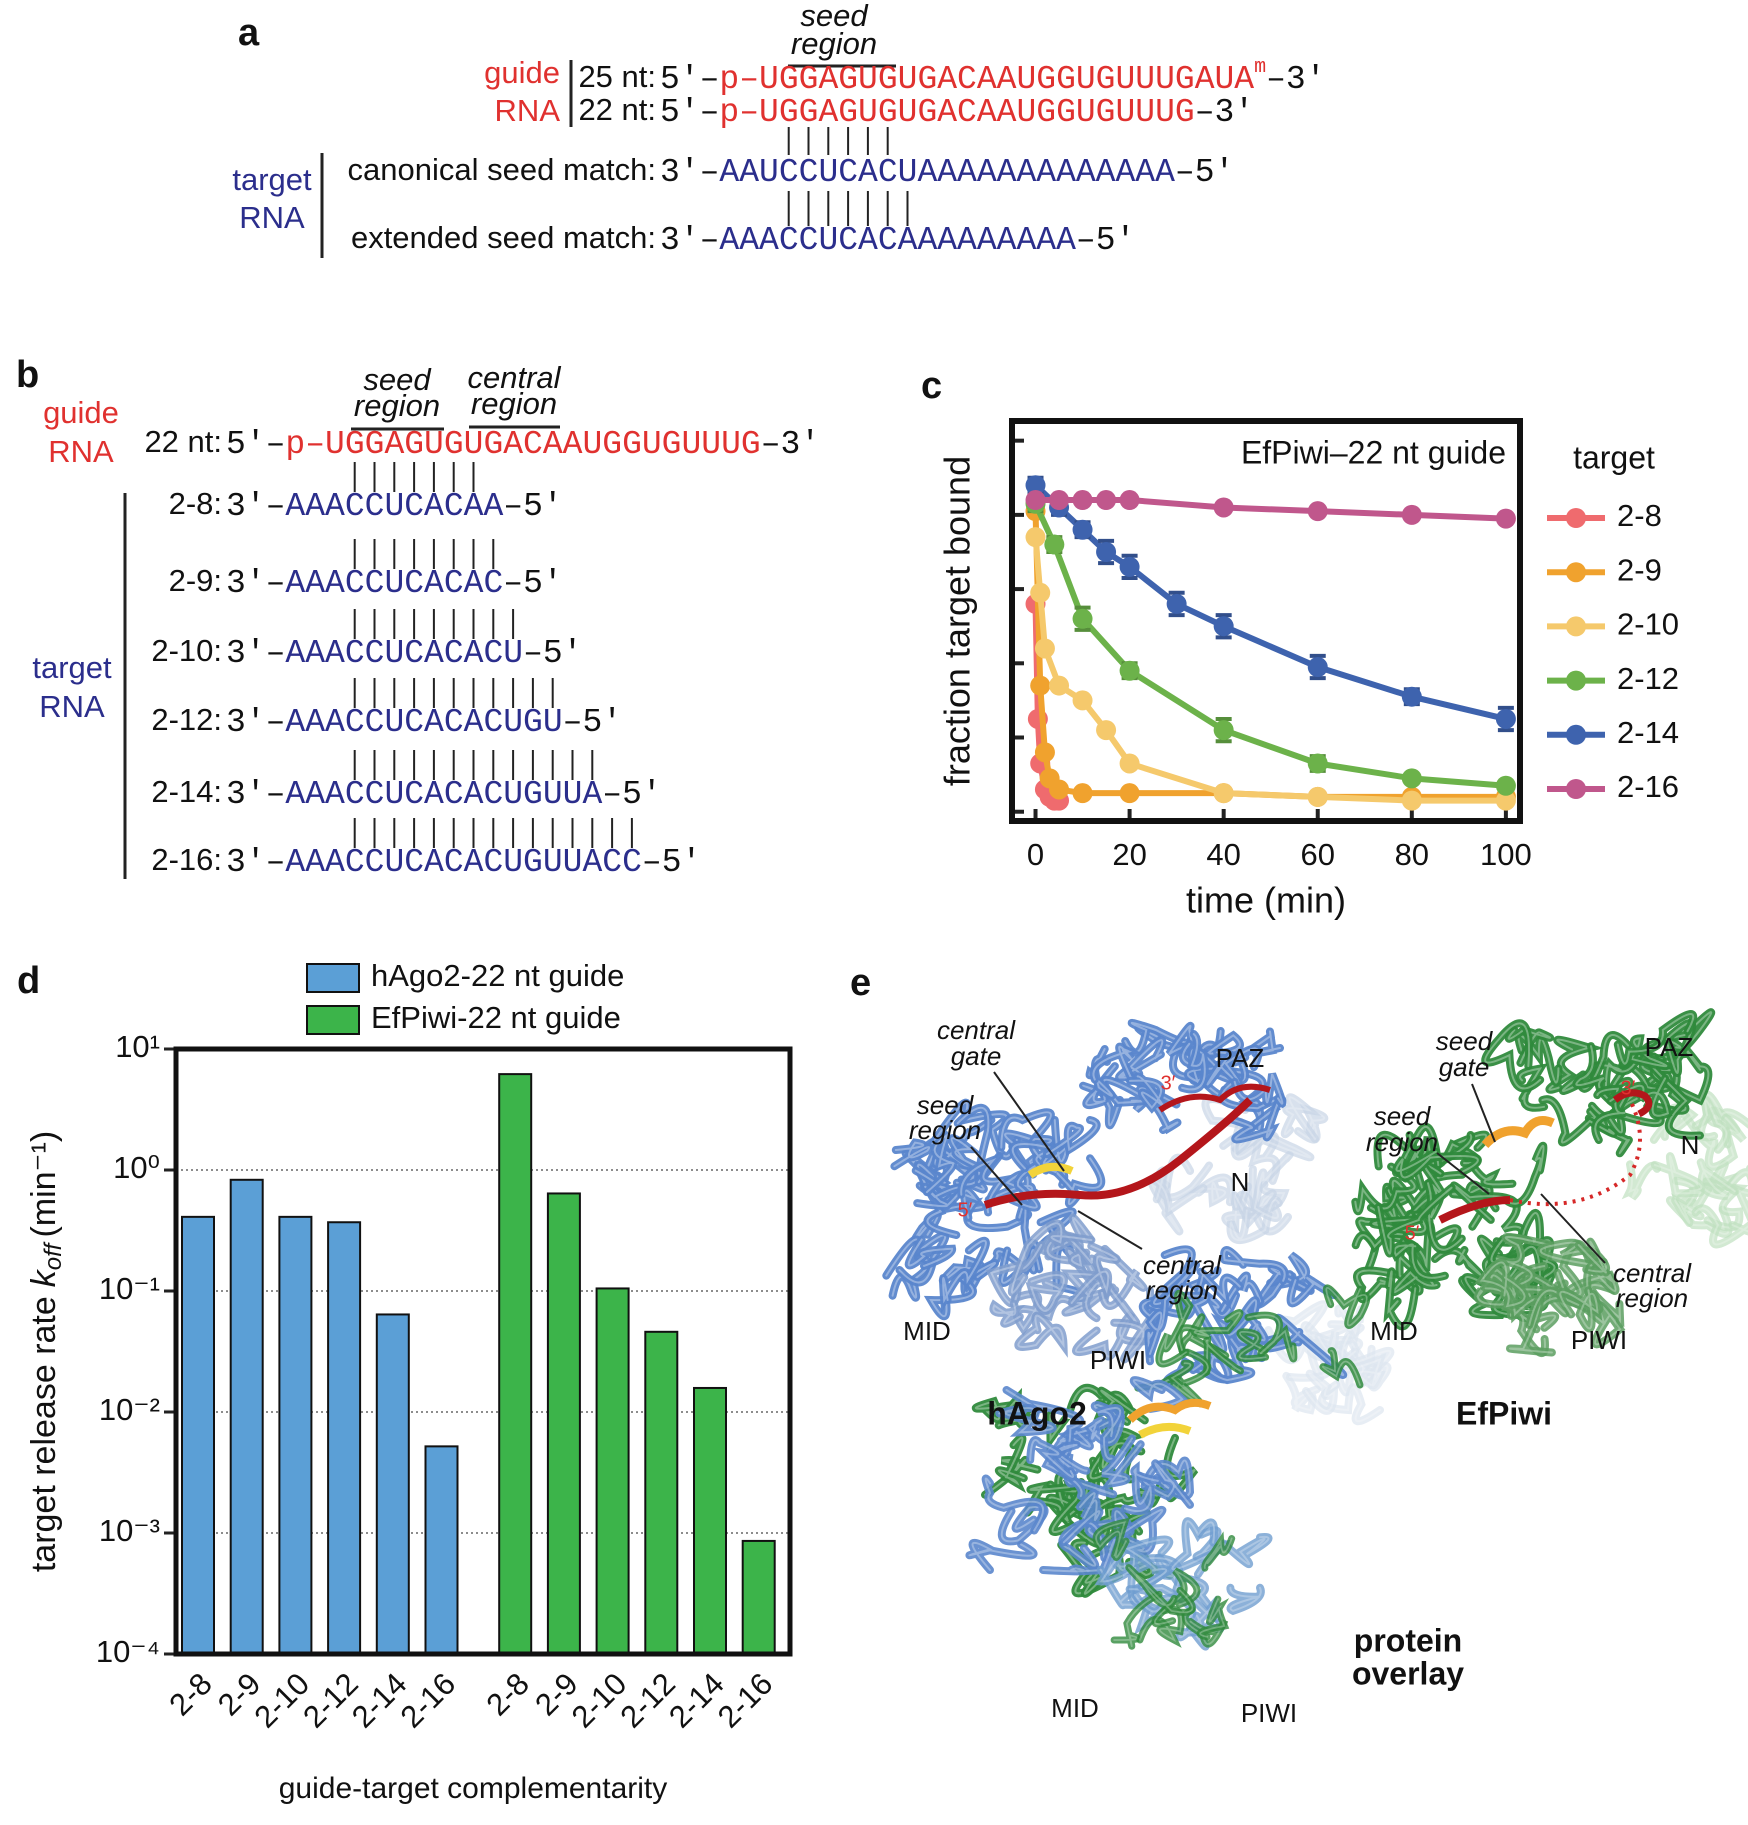 This screenshot has width=1748, height=1825. What do you see at coordinates (1648, 786) in the screenshot?
I see `legend-label: 2-16` at bounding box center [1648, 786].